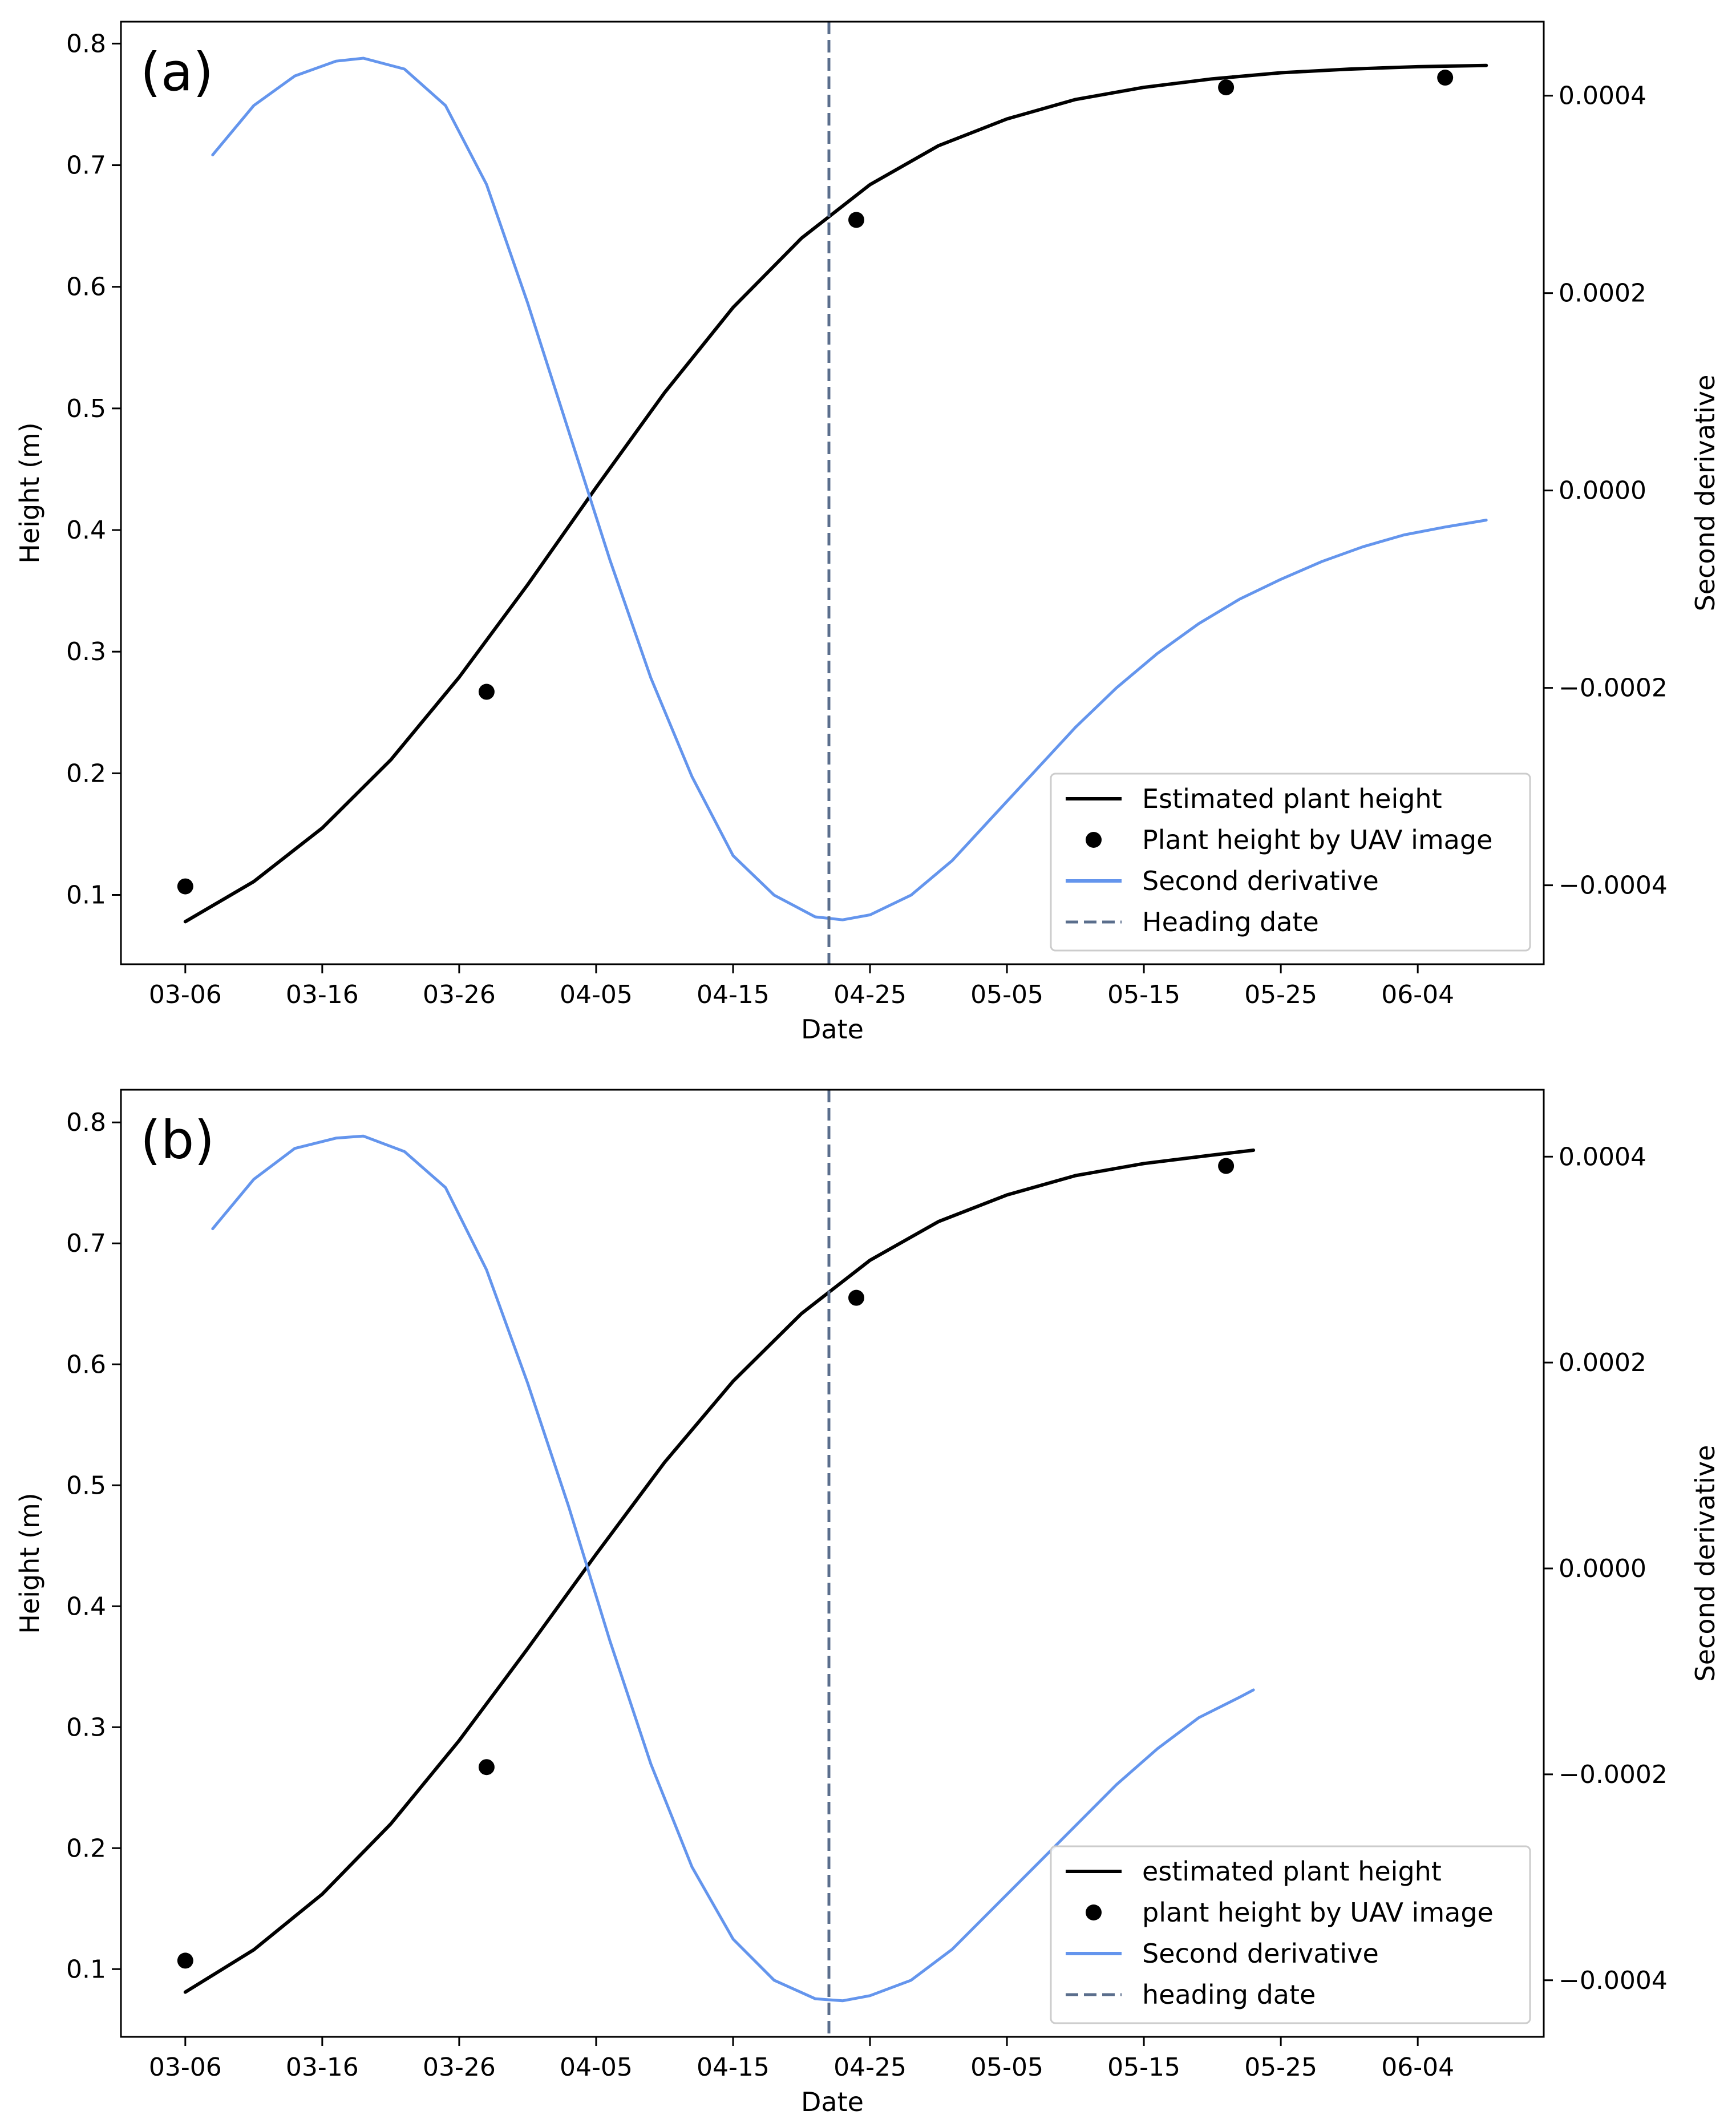 The image size is (1736, 2127). What do you see at coordinates (1230, 922) in the screenshot?
I see `legend-label: Heading date` at bounding box center [1230, 922].